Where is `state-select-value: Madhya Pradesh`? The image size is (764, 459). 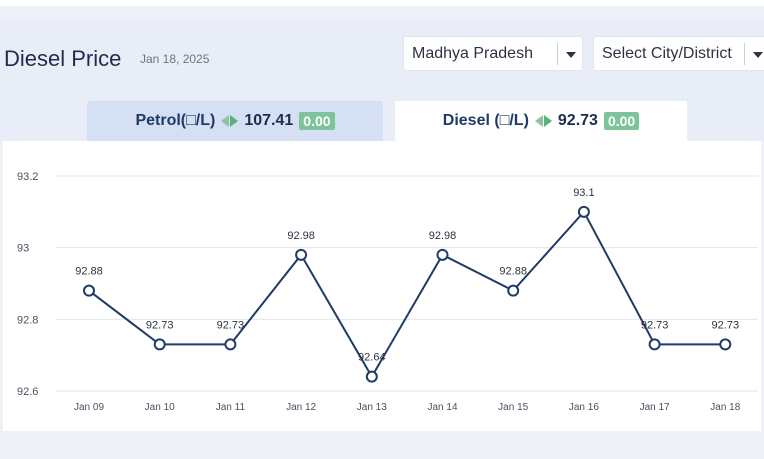
state-select-value: Madhya Pradesh is located at coordinates (472, 53).